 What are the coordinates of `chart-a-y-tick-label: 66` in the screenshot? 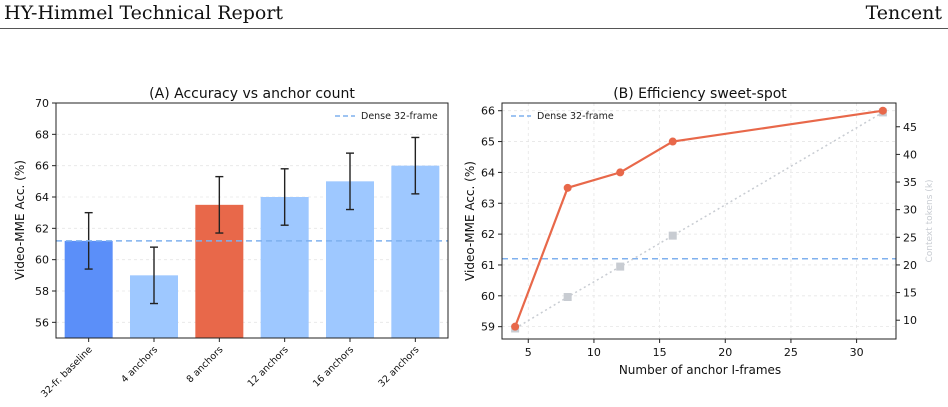 It's located at (42, 166).